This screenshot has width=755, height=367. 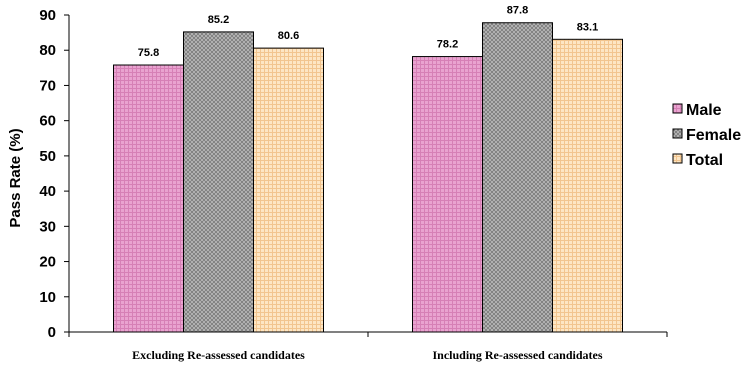 What do you see at coordinates (368, 32) in the screenshot?
I see `bar-data-labels: 75.8 85.2 80.6 78.2 87.8 83.1` at bounding box center [368, 32].